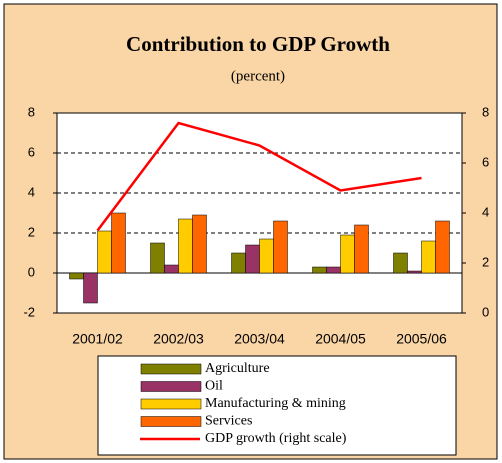  Describe the element at coordinates (421, 339) in the screenshot. I see `x-tick-label: 2005/06` at that location.